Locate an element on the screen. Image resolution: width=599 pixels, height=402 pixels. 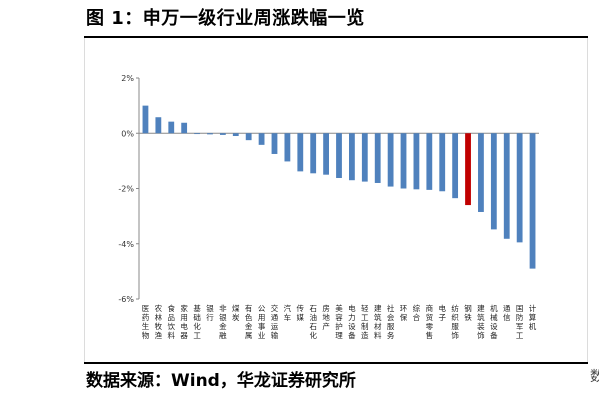
category-label: 煤炭 is located at coordinates (236, 312).